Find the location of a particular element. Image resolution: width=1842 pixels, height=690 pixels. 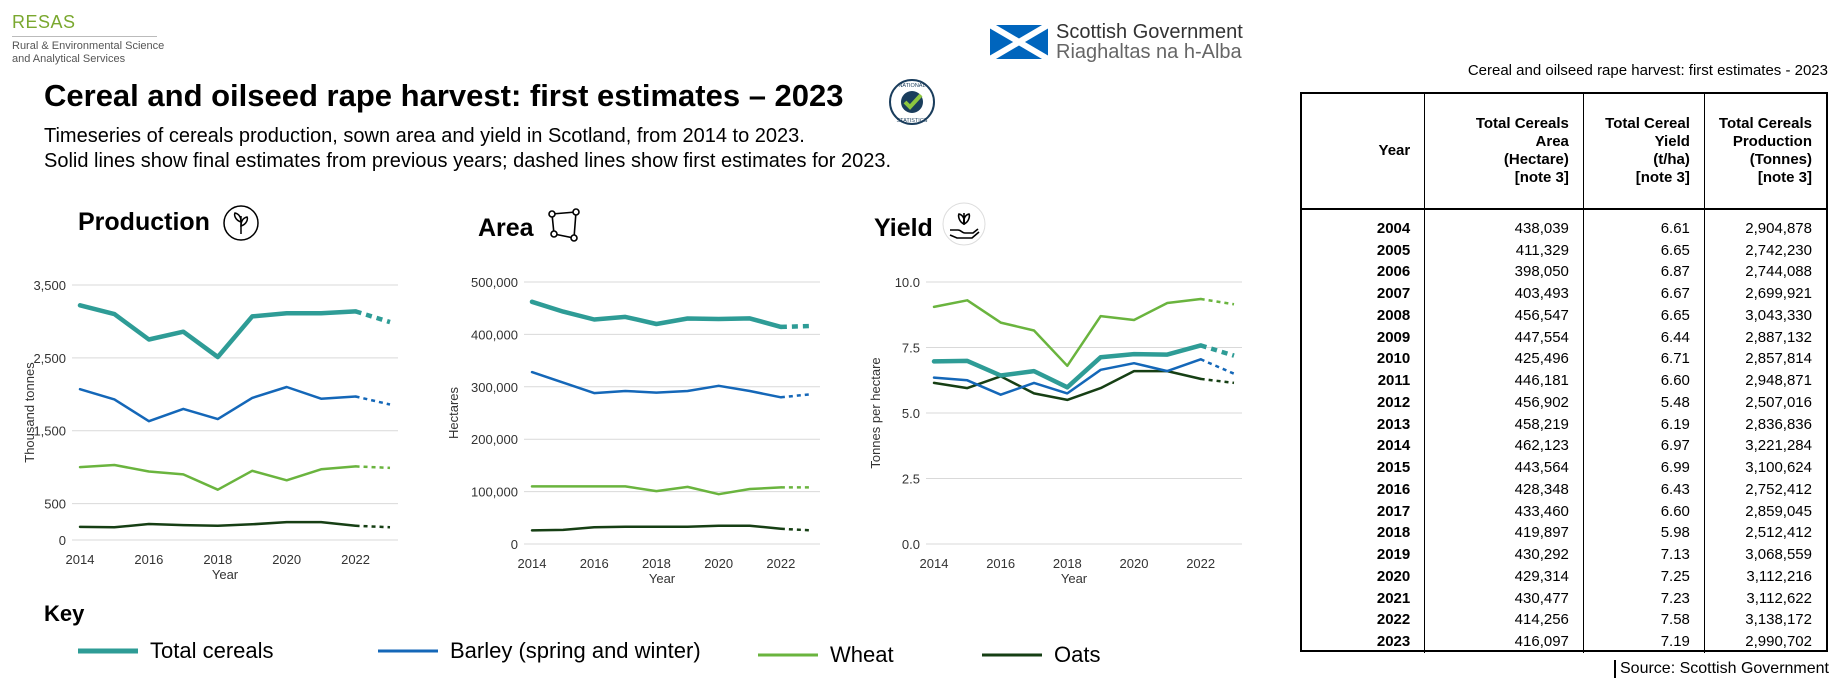

table-row: 2022 414,256 7.58 3,138,172 is located at coordinates (1564, 620).